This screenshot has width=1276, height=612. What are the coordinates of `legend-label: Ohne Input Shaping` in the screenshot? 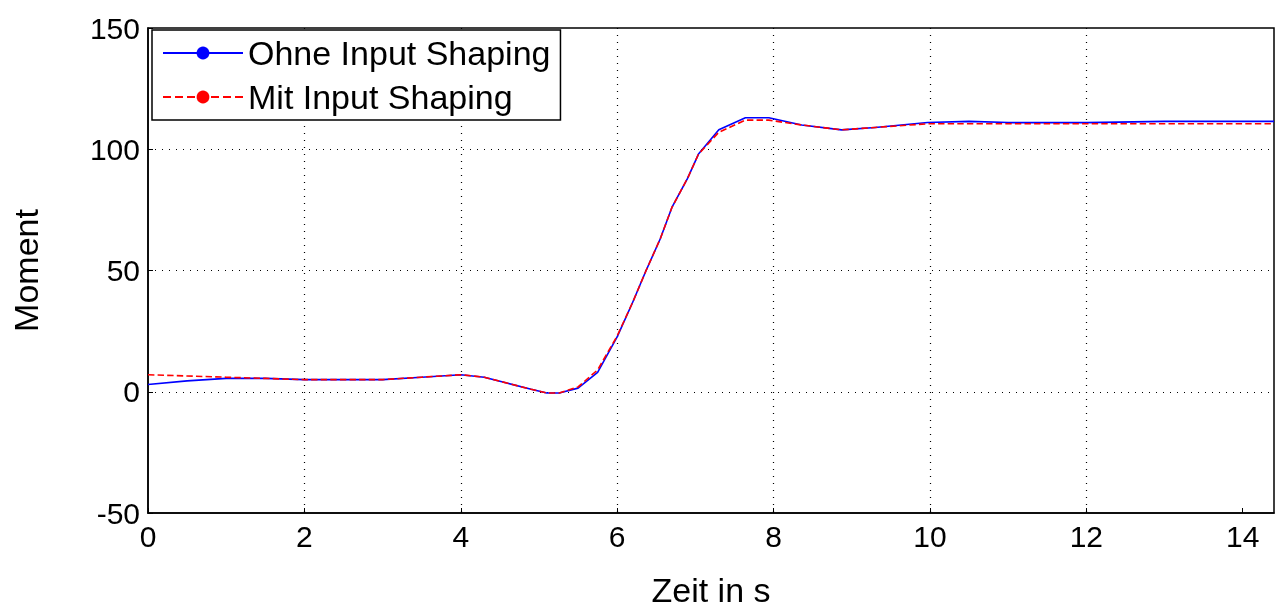 It's located at (399, 53).